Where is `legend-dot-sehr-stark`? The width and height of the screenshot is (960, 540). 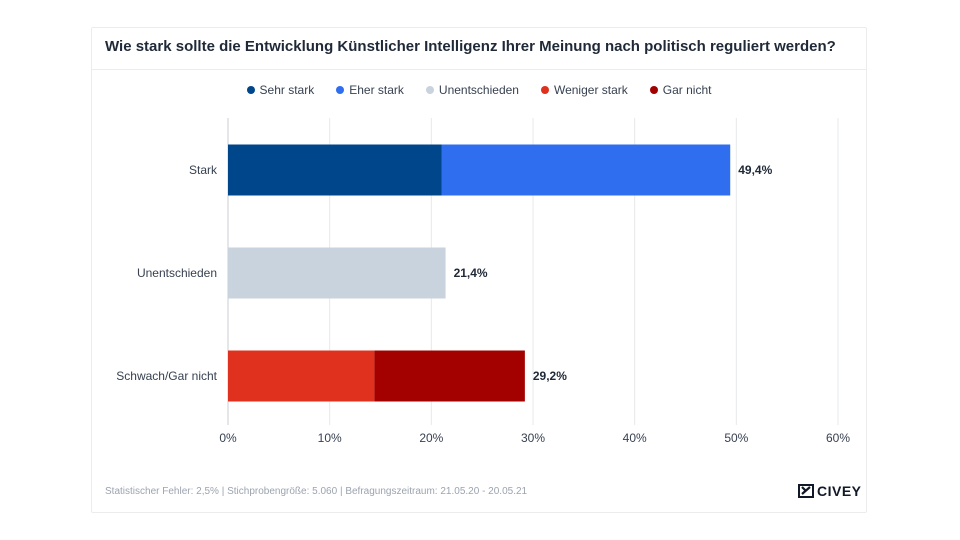
legend-dot-sehr-stark is located at coordinates (250, 90).